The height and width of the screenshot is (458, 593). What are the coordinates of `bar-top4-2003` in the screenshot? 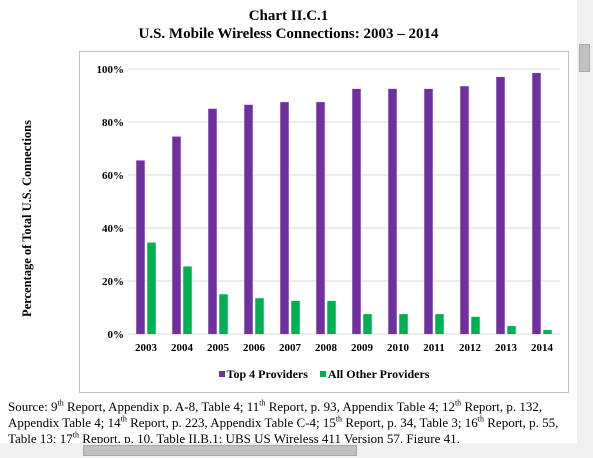 It's located at (140, 247).